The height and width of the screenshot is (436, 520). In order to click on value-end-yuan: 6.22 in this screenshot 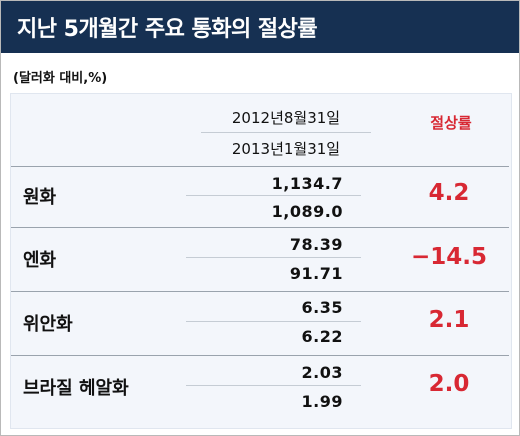, I will do `click(322, 336)`.